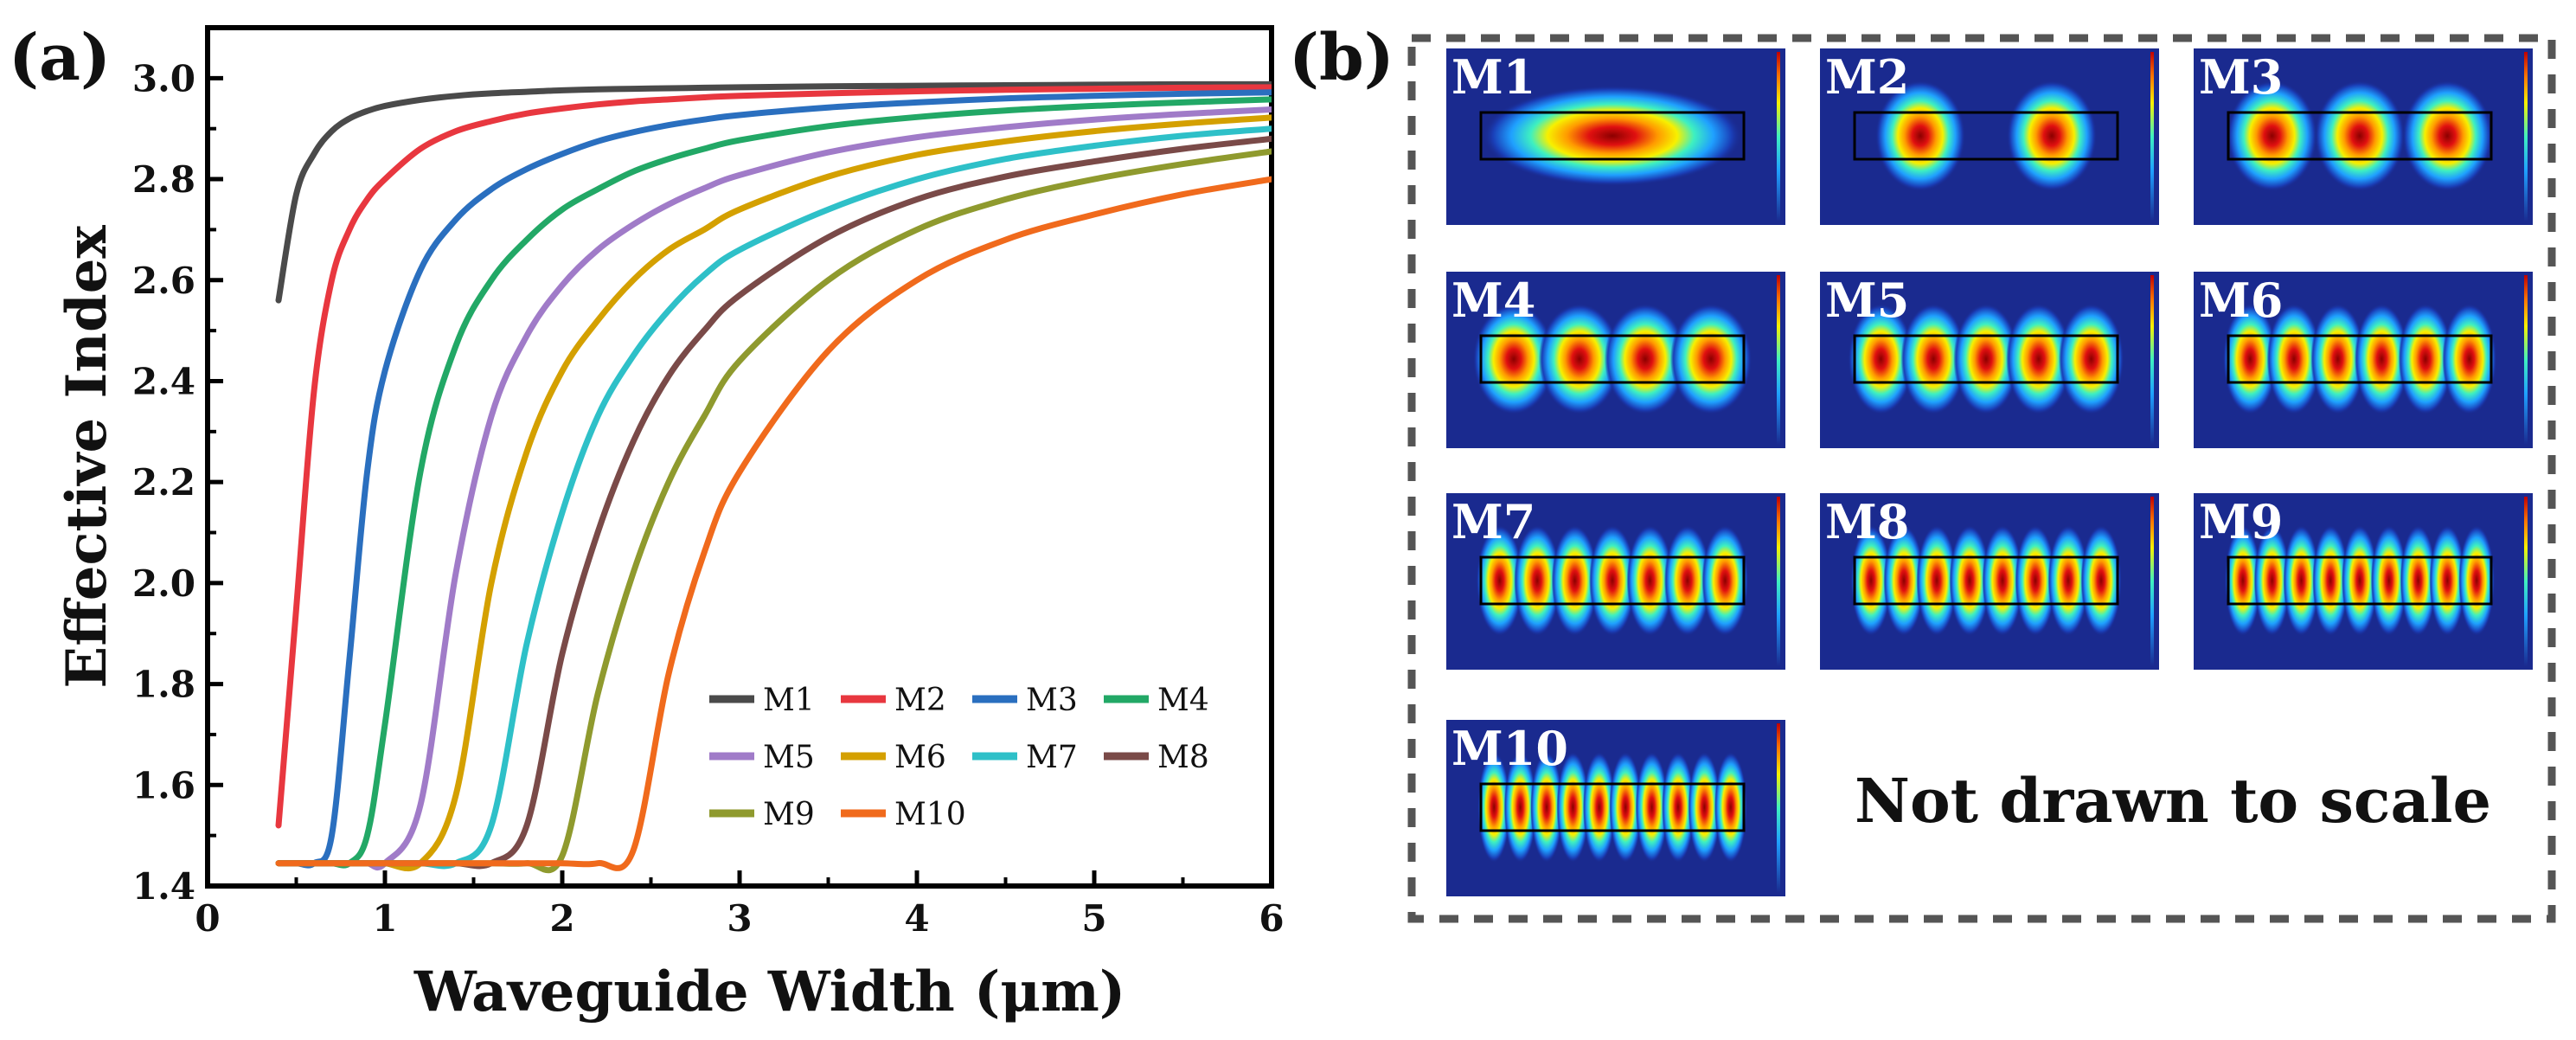 The image size is (2576, 1040). Describe the element at coordinates (1052, 757) in the screenshot. I see `legend-label-m7: M7` at that location.